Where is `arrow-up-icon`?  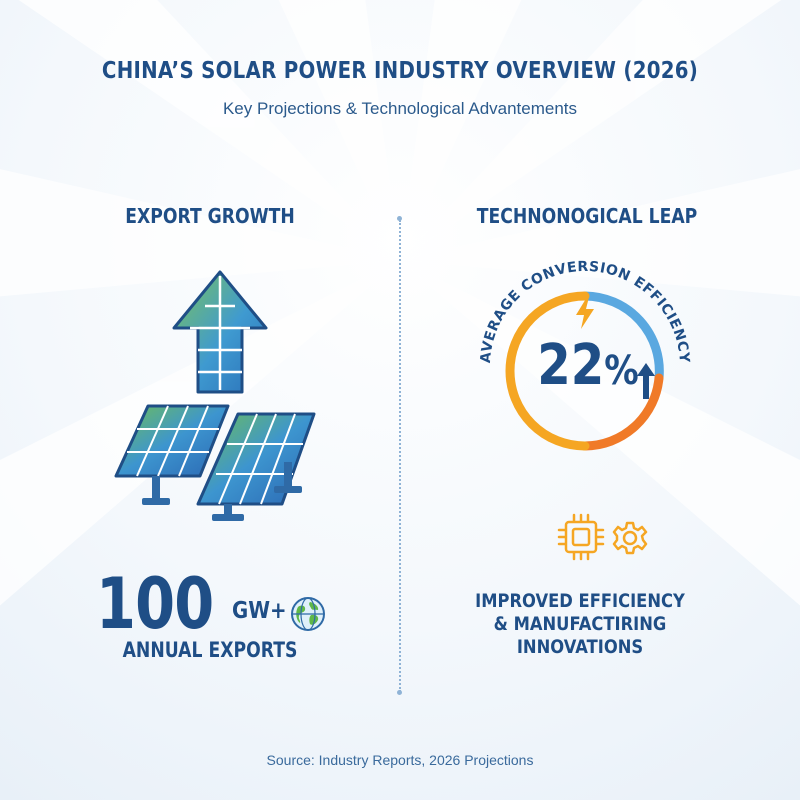 arrow-up-icon is located at coordinates (646, 381).